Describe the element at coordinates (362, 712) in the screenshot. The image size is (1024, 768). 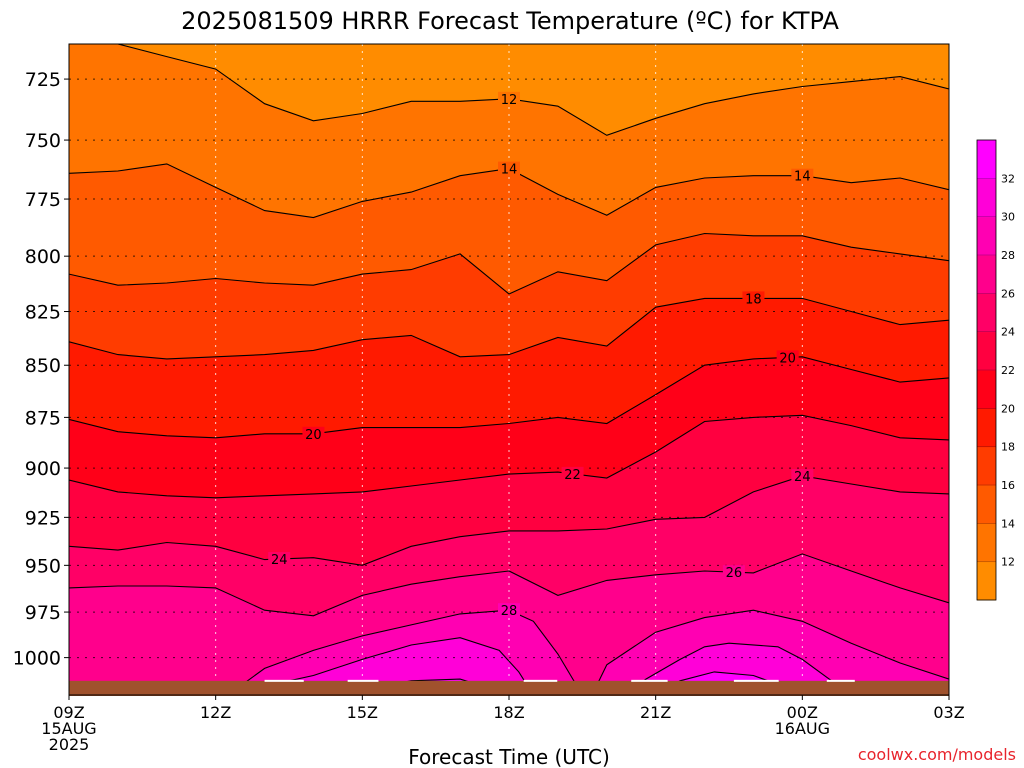
I see `x-tick-label: 15Z` at that location.